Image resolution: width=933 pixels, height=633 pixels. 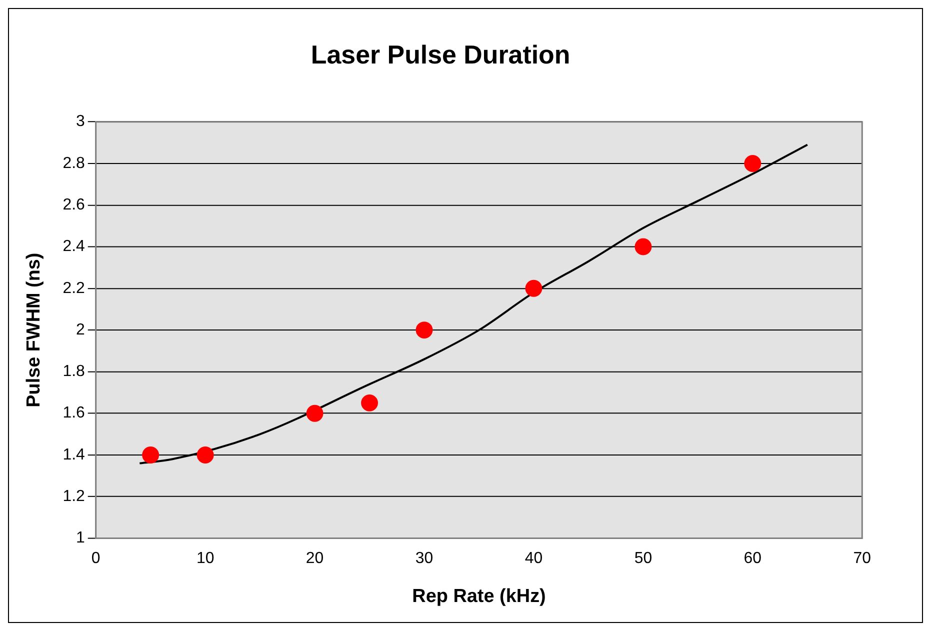 I want to click on y-tick-label: 2.6, so click(x=74, y=205).